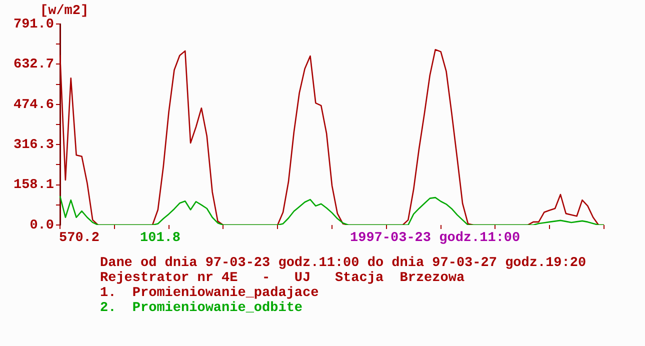  I want to click on y-tick-label: 0.0, so click(42, 226).